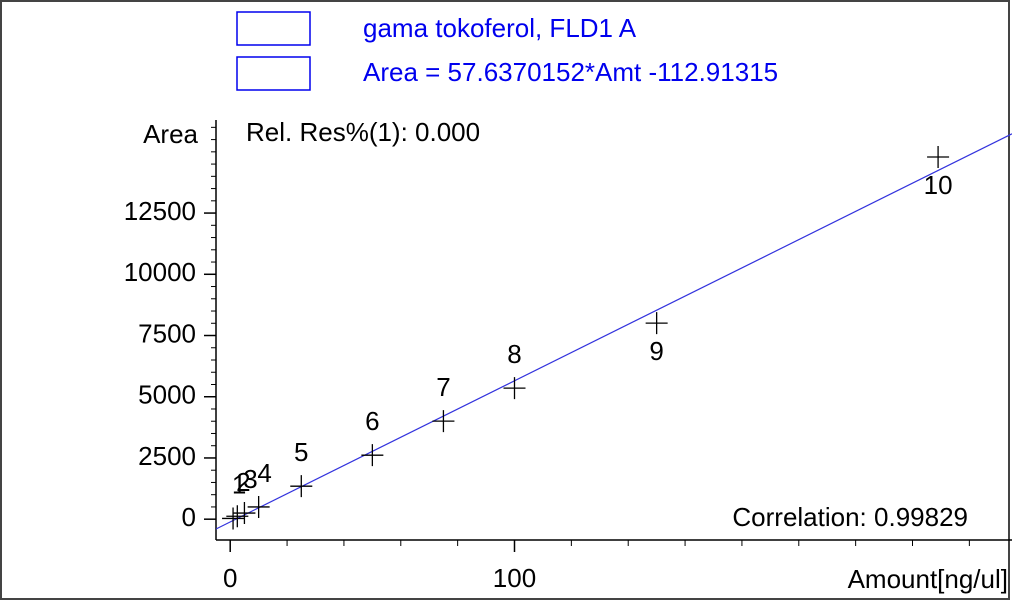 The image size is (1012, 602). What do you see at coordinates (160, 211) in the screenshot?
I see `y-tick-label: 12500` at bounding box center [160, 211].